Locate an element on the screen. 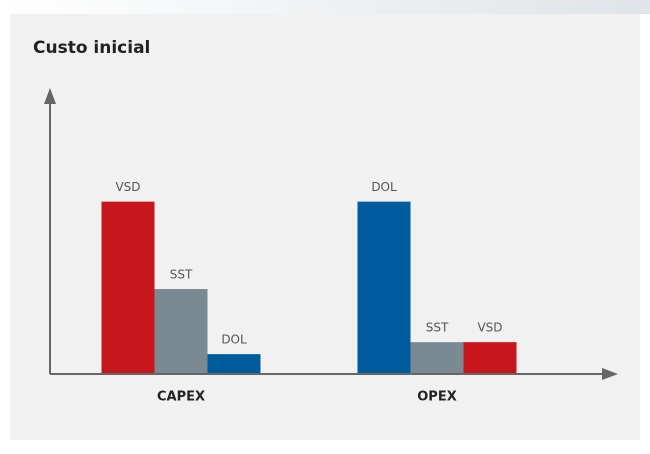  x-axis-arrow is located at coordinates (610, 374).